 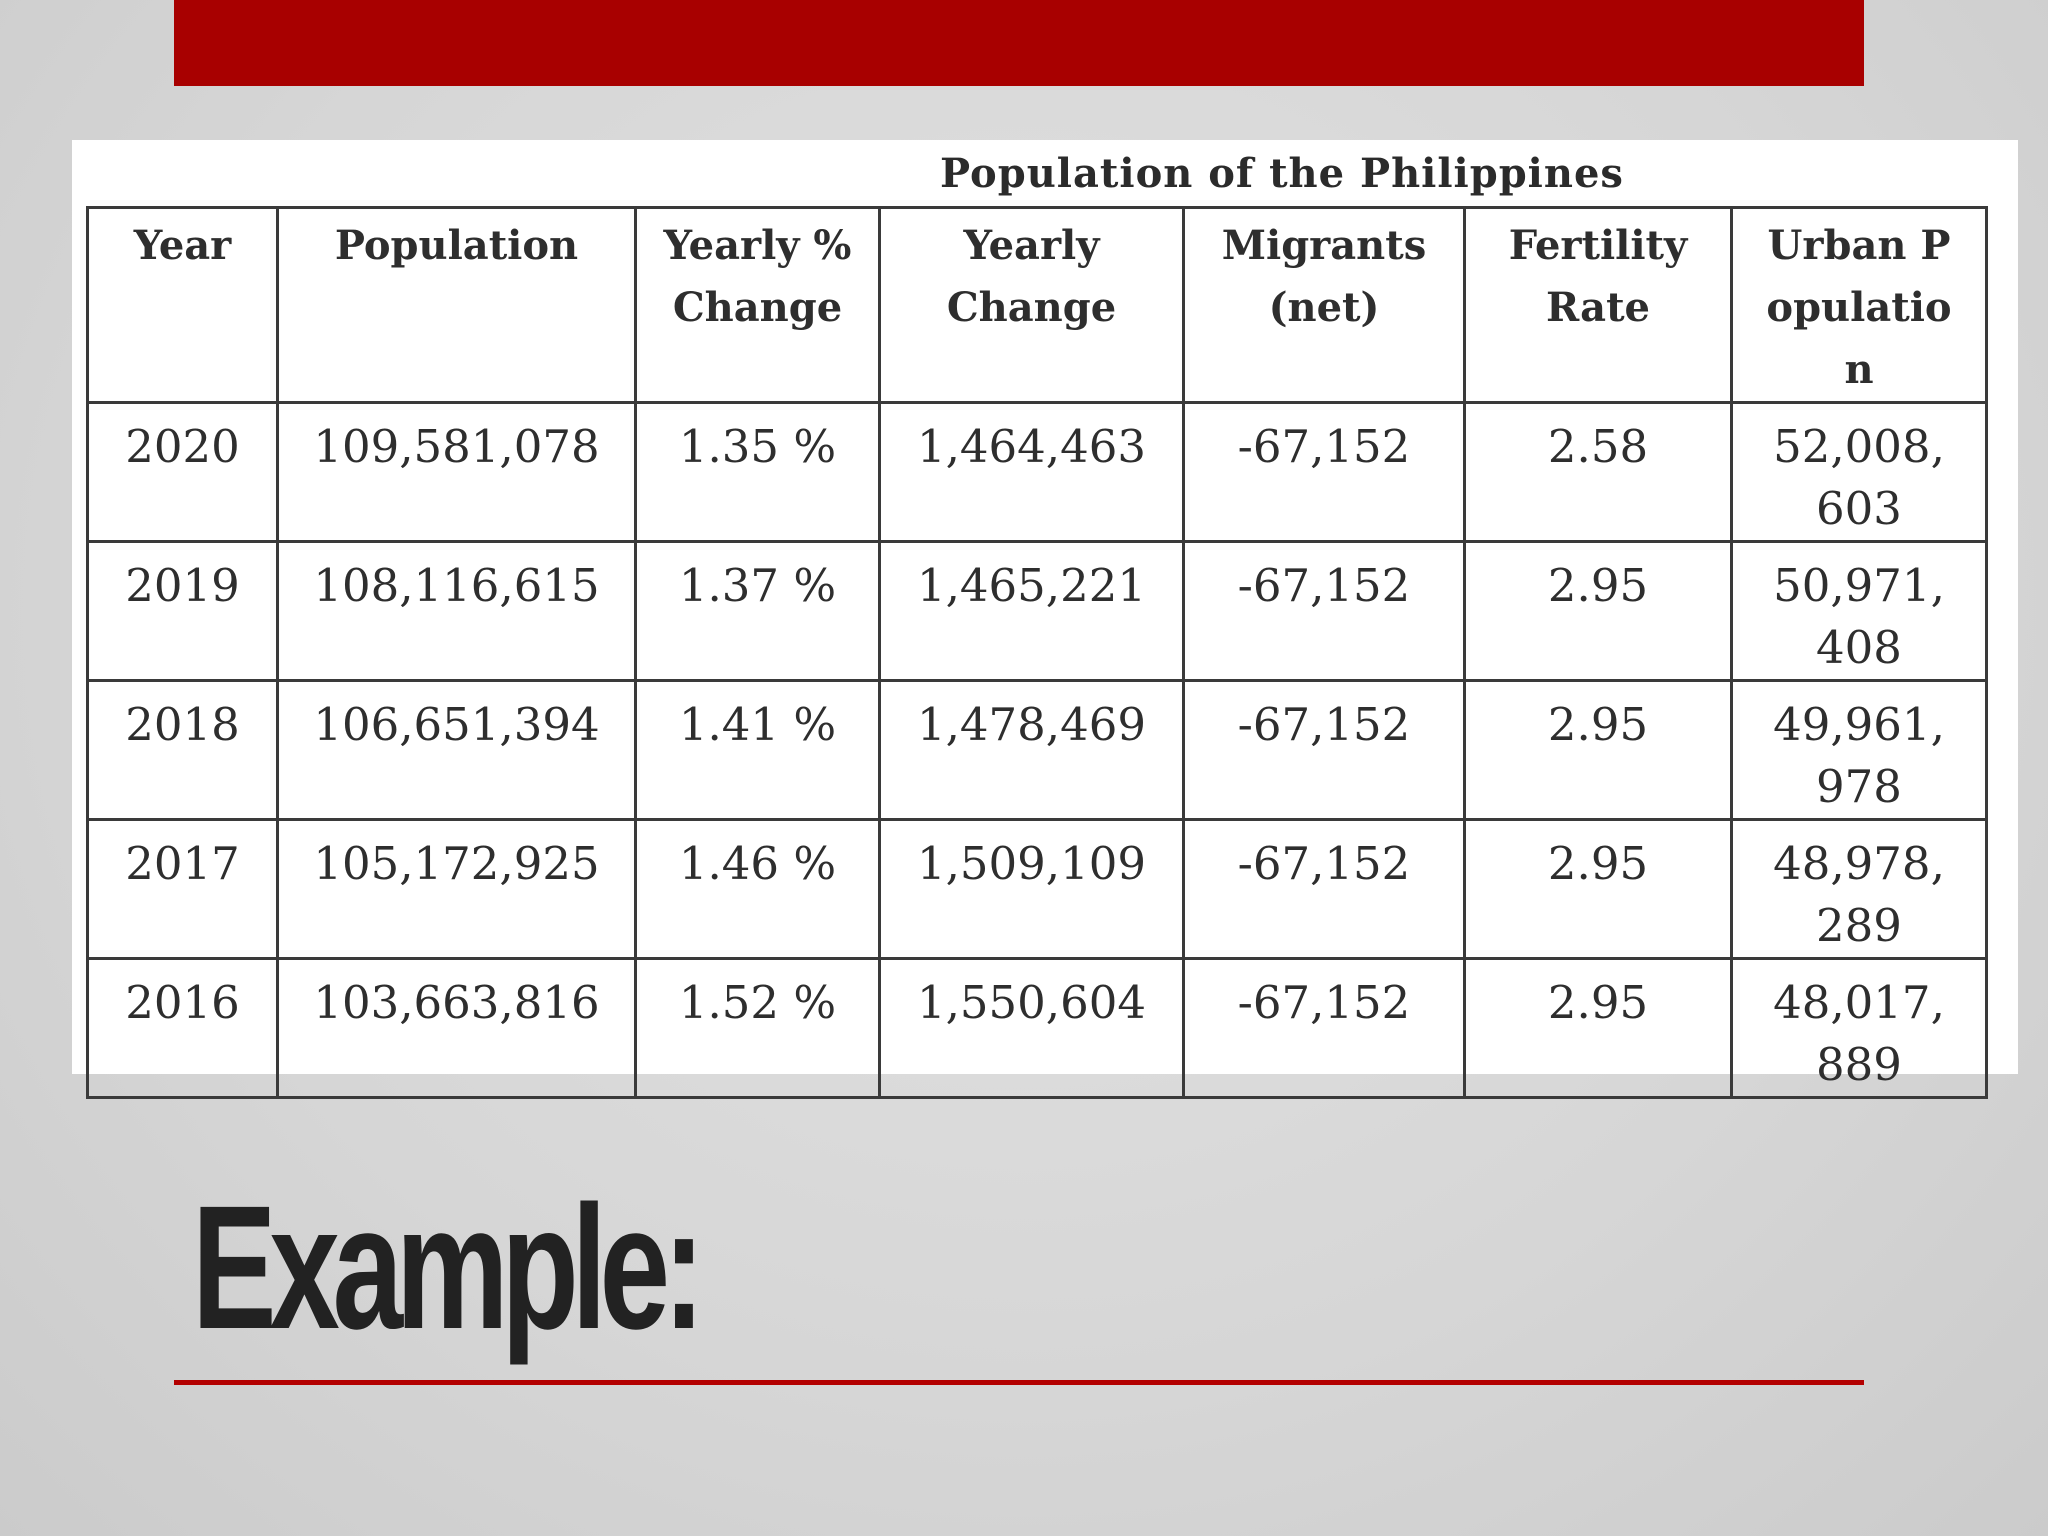 I want to click on header-yearly-change: Yearly Change, so click(x=1031, y=305).